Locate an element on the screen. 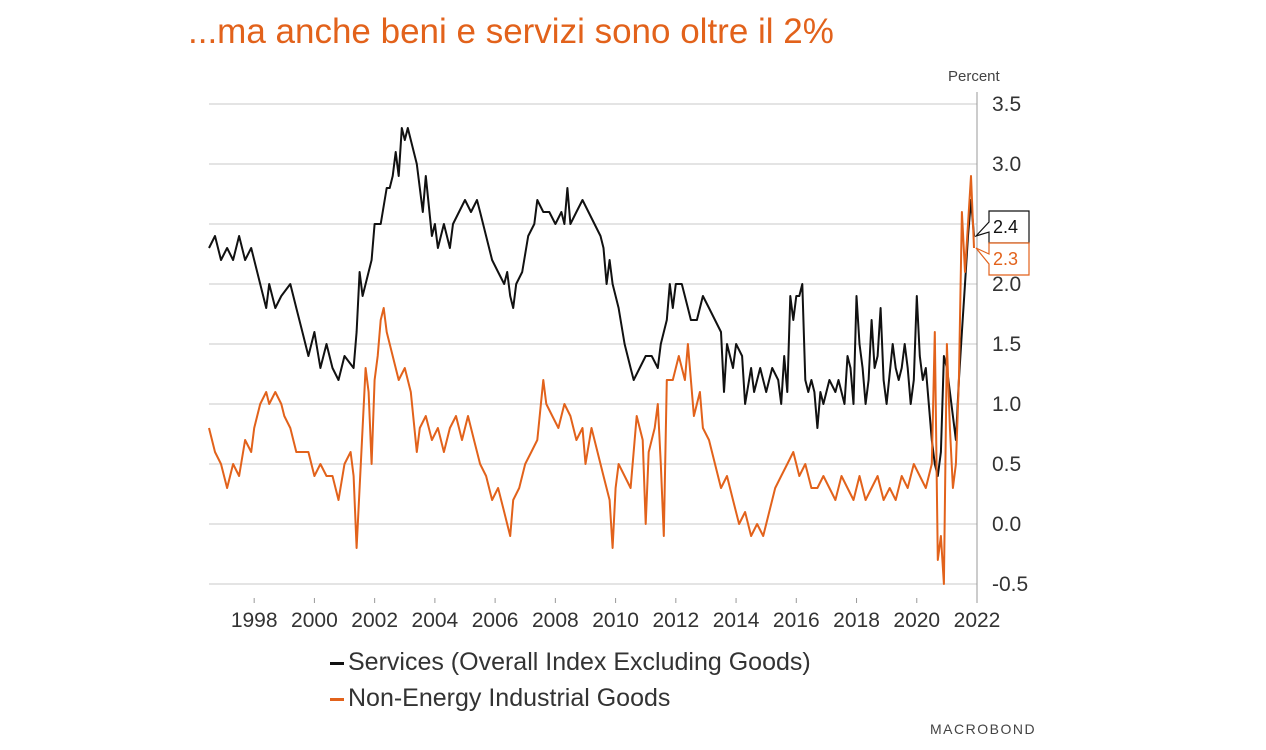  x-tick-label: 2016 is located at coordinates (796, 620).